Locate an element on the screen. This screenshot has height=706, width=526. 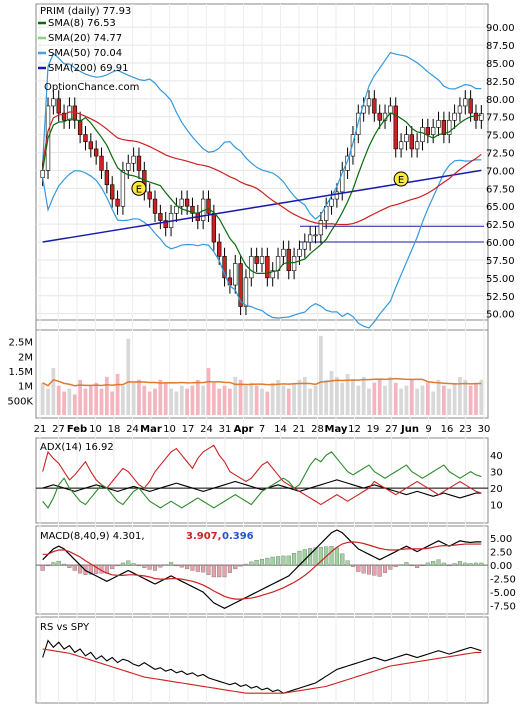
x-tick-label: 18 is located at coordinates (114, 429).